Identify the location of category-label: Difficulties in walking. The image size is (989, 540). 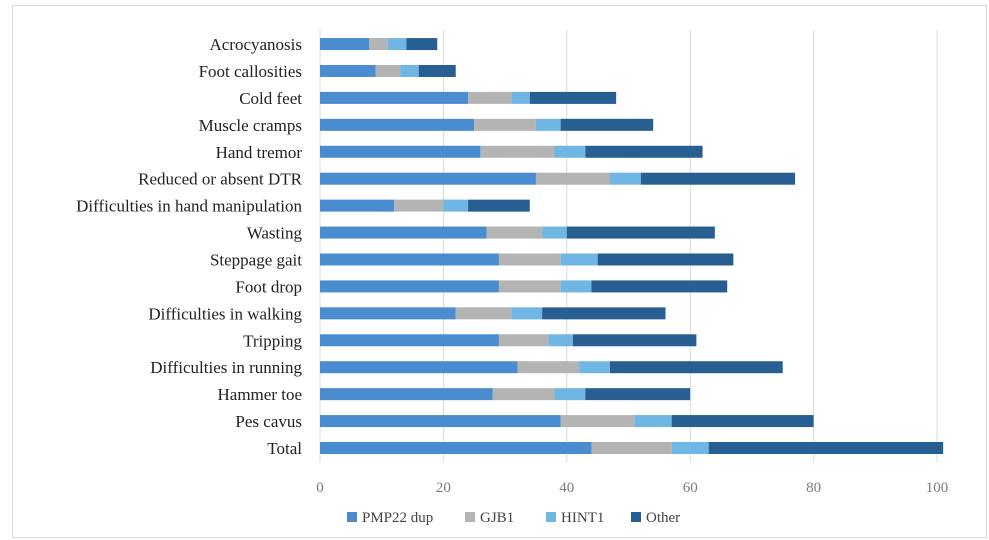
(225, 313).